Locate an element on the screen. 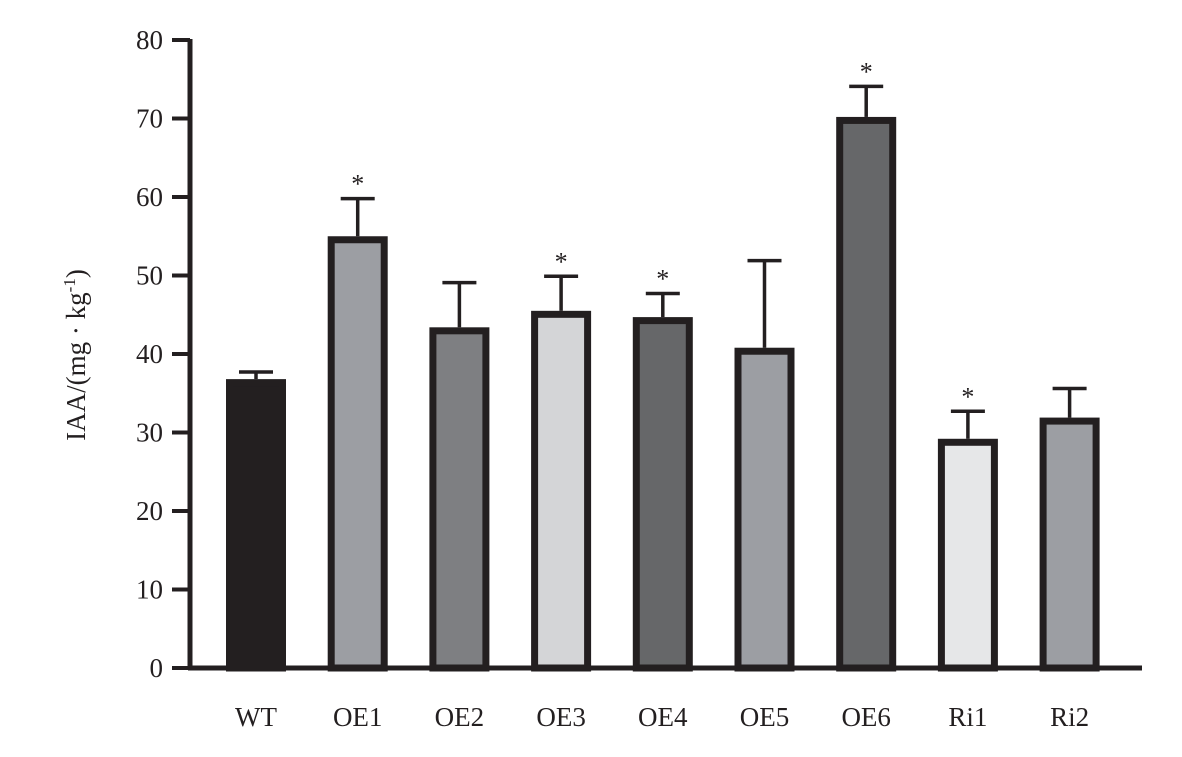  y-tick-label: 70 is located at coordinates (149, 119).